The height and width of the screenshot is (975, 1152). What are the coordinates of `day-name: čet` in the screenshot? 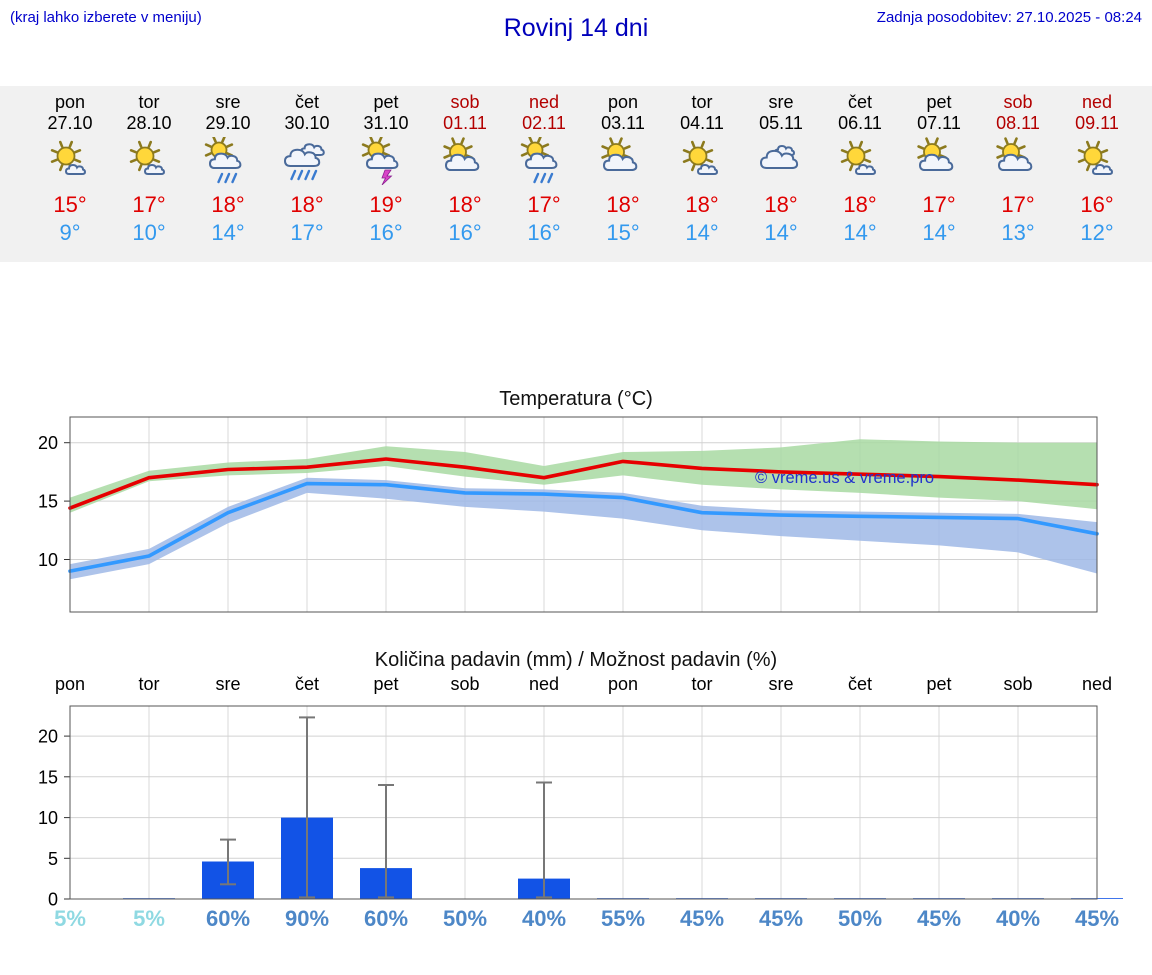 It's located at (306, 102).